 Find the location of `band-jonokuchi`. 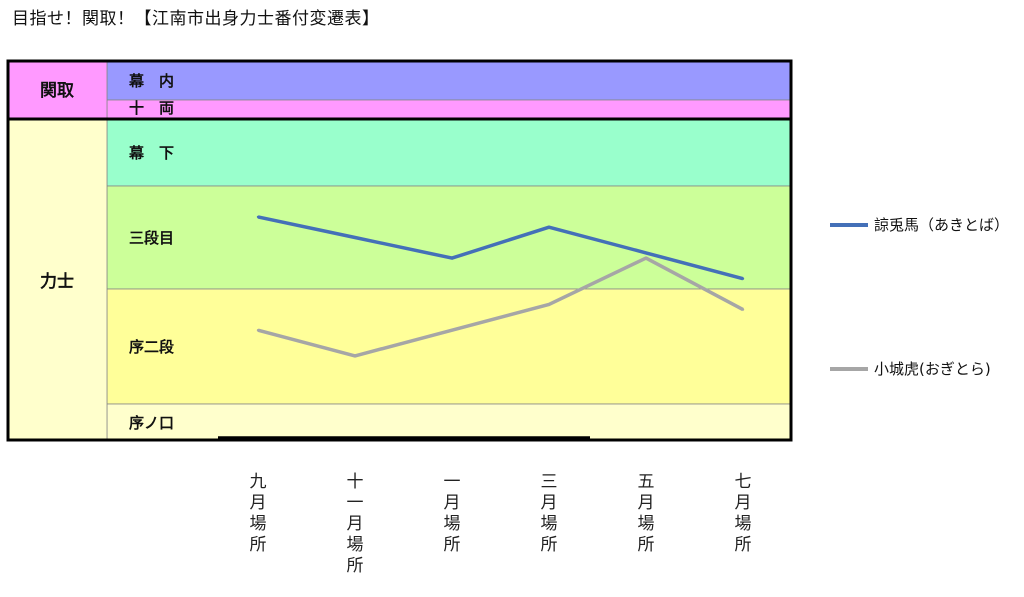

band-jonokuchi is located at coordinates (449, 422).